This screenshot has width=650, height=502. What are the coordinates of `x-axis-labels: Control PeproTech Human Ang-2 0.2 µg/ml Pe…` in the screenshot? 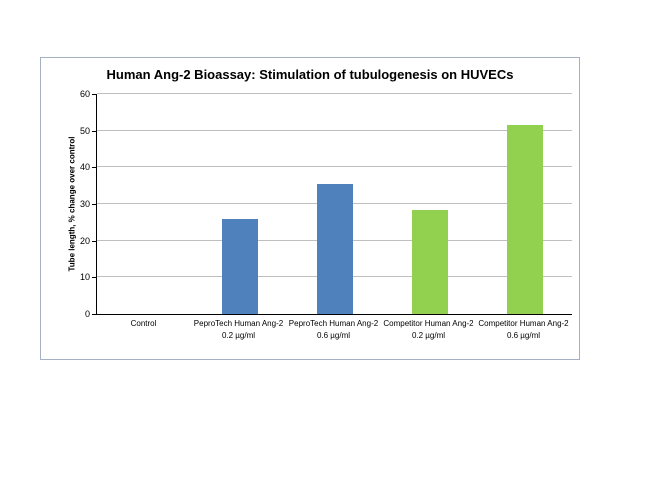 It's located at (333, 329).